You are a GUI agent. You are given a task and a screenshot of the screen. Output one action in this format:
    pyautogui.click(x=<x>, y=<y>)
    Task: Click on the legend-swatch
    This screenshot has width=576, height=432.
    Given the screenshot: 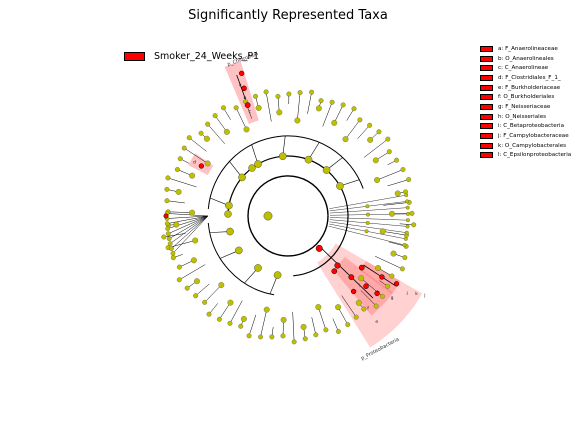 What is the action you would take?
    pyautogui.click(x=134, y=56)
    